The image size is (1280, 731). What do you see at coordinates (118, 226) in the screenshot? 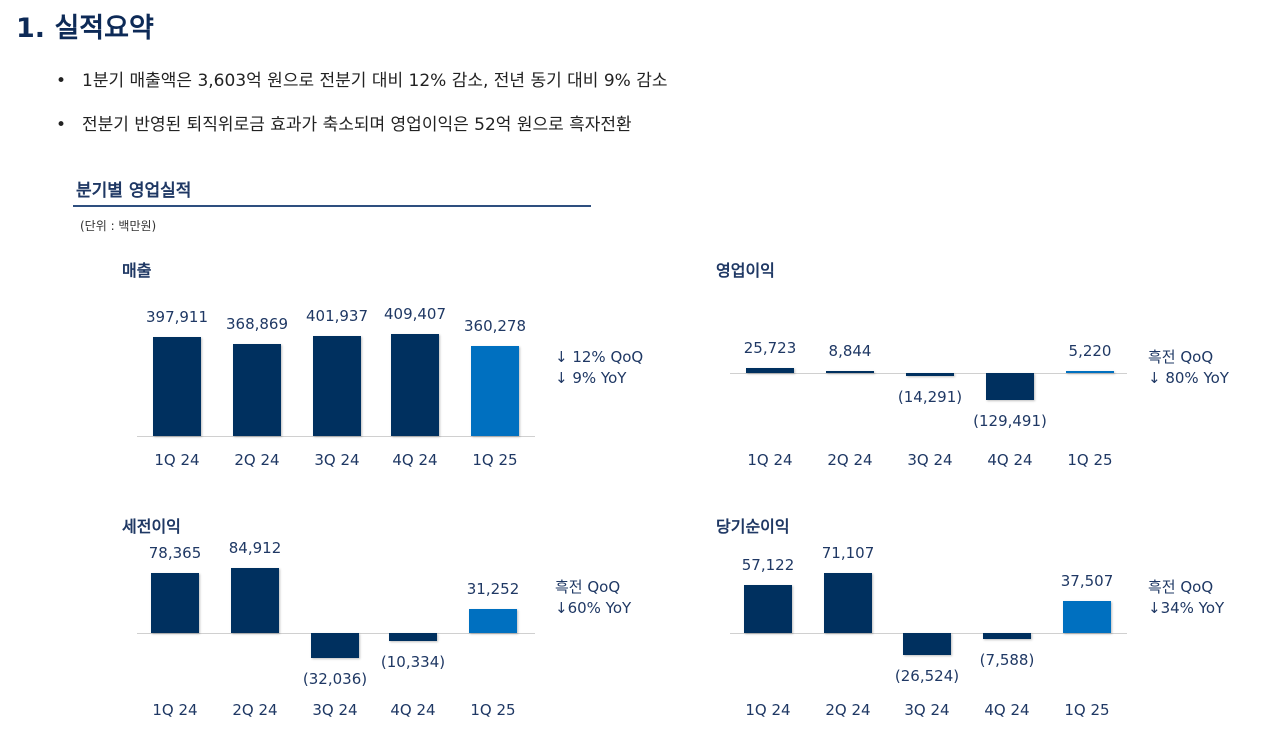
I see `unit-label: (단위 : 백만원)` at bounding box center [118, 226].